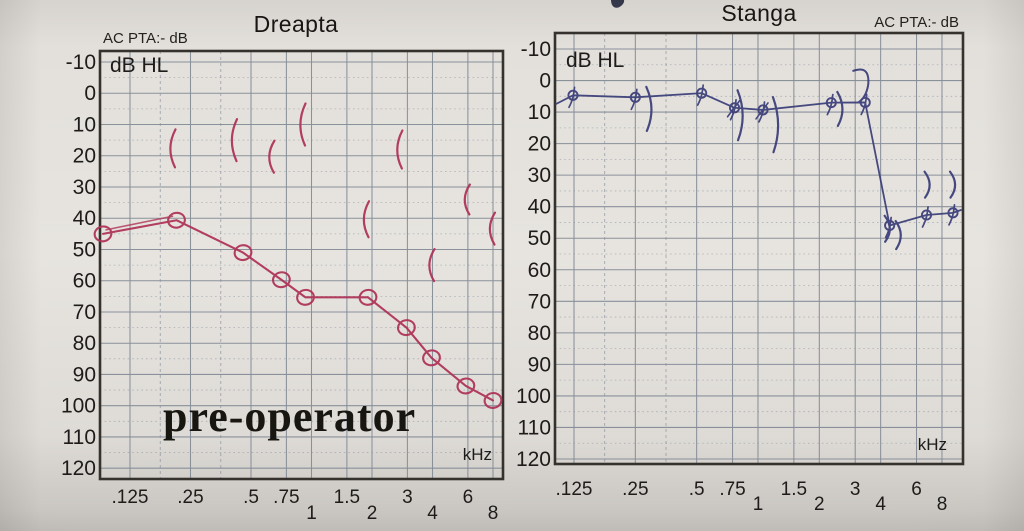 This screenshot has height=531, width=1024. I want to click on ink-stanga, so click(758, 159).